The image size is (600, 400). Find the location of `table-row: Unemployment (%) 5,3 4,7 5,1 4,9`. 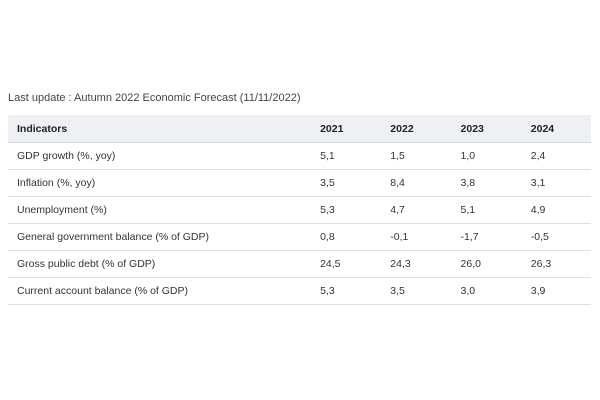

table-row: Unemployment (%) 5,3 4,7 5,1 4,9 is located at coordinates (299, 210).